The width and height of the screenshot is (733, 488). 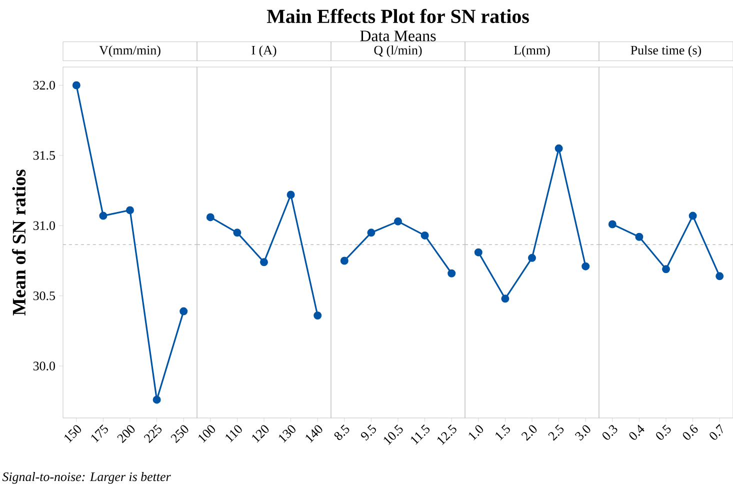 I want to click on x-tick-label: 200, so click(x=126, y=434).